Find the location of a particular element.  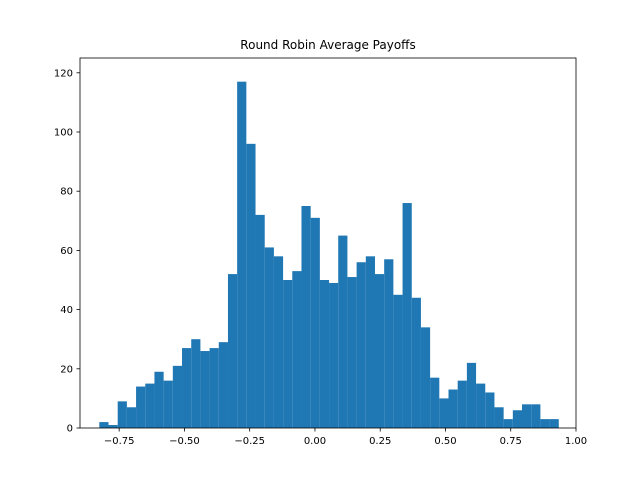

x-tick-label: 0.50 is located at coordinates (445, 441).